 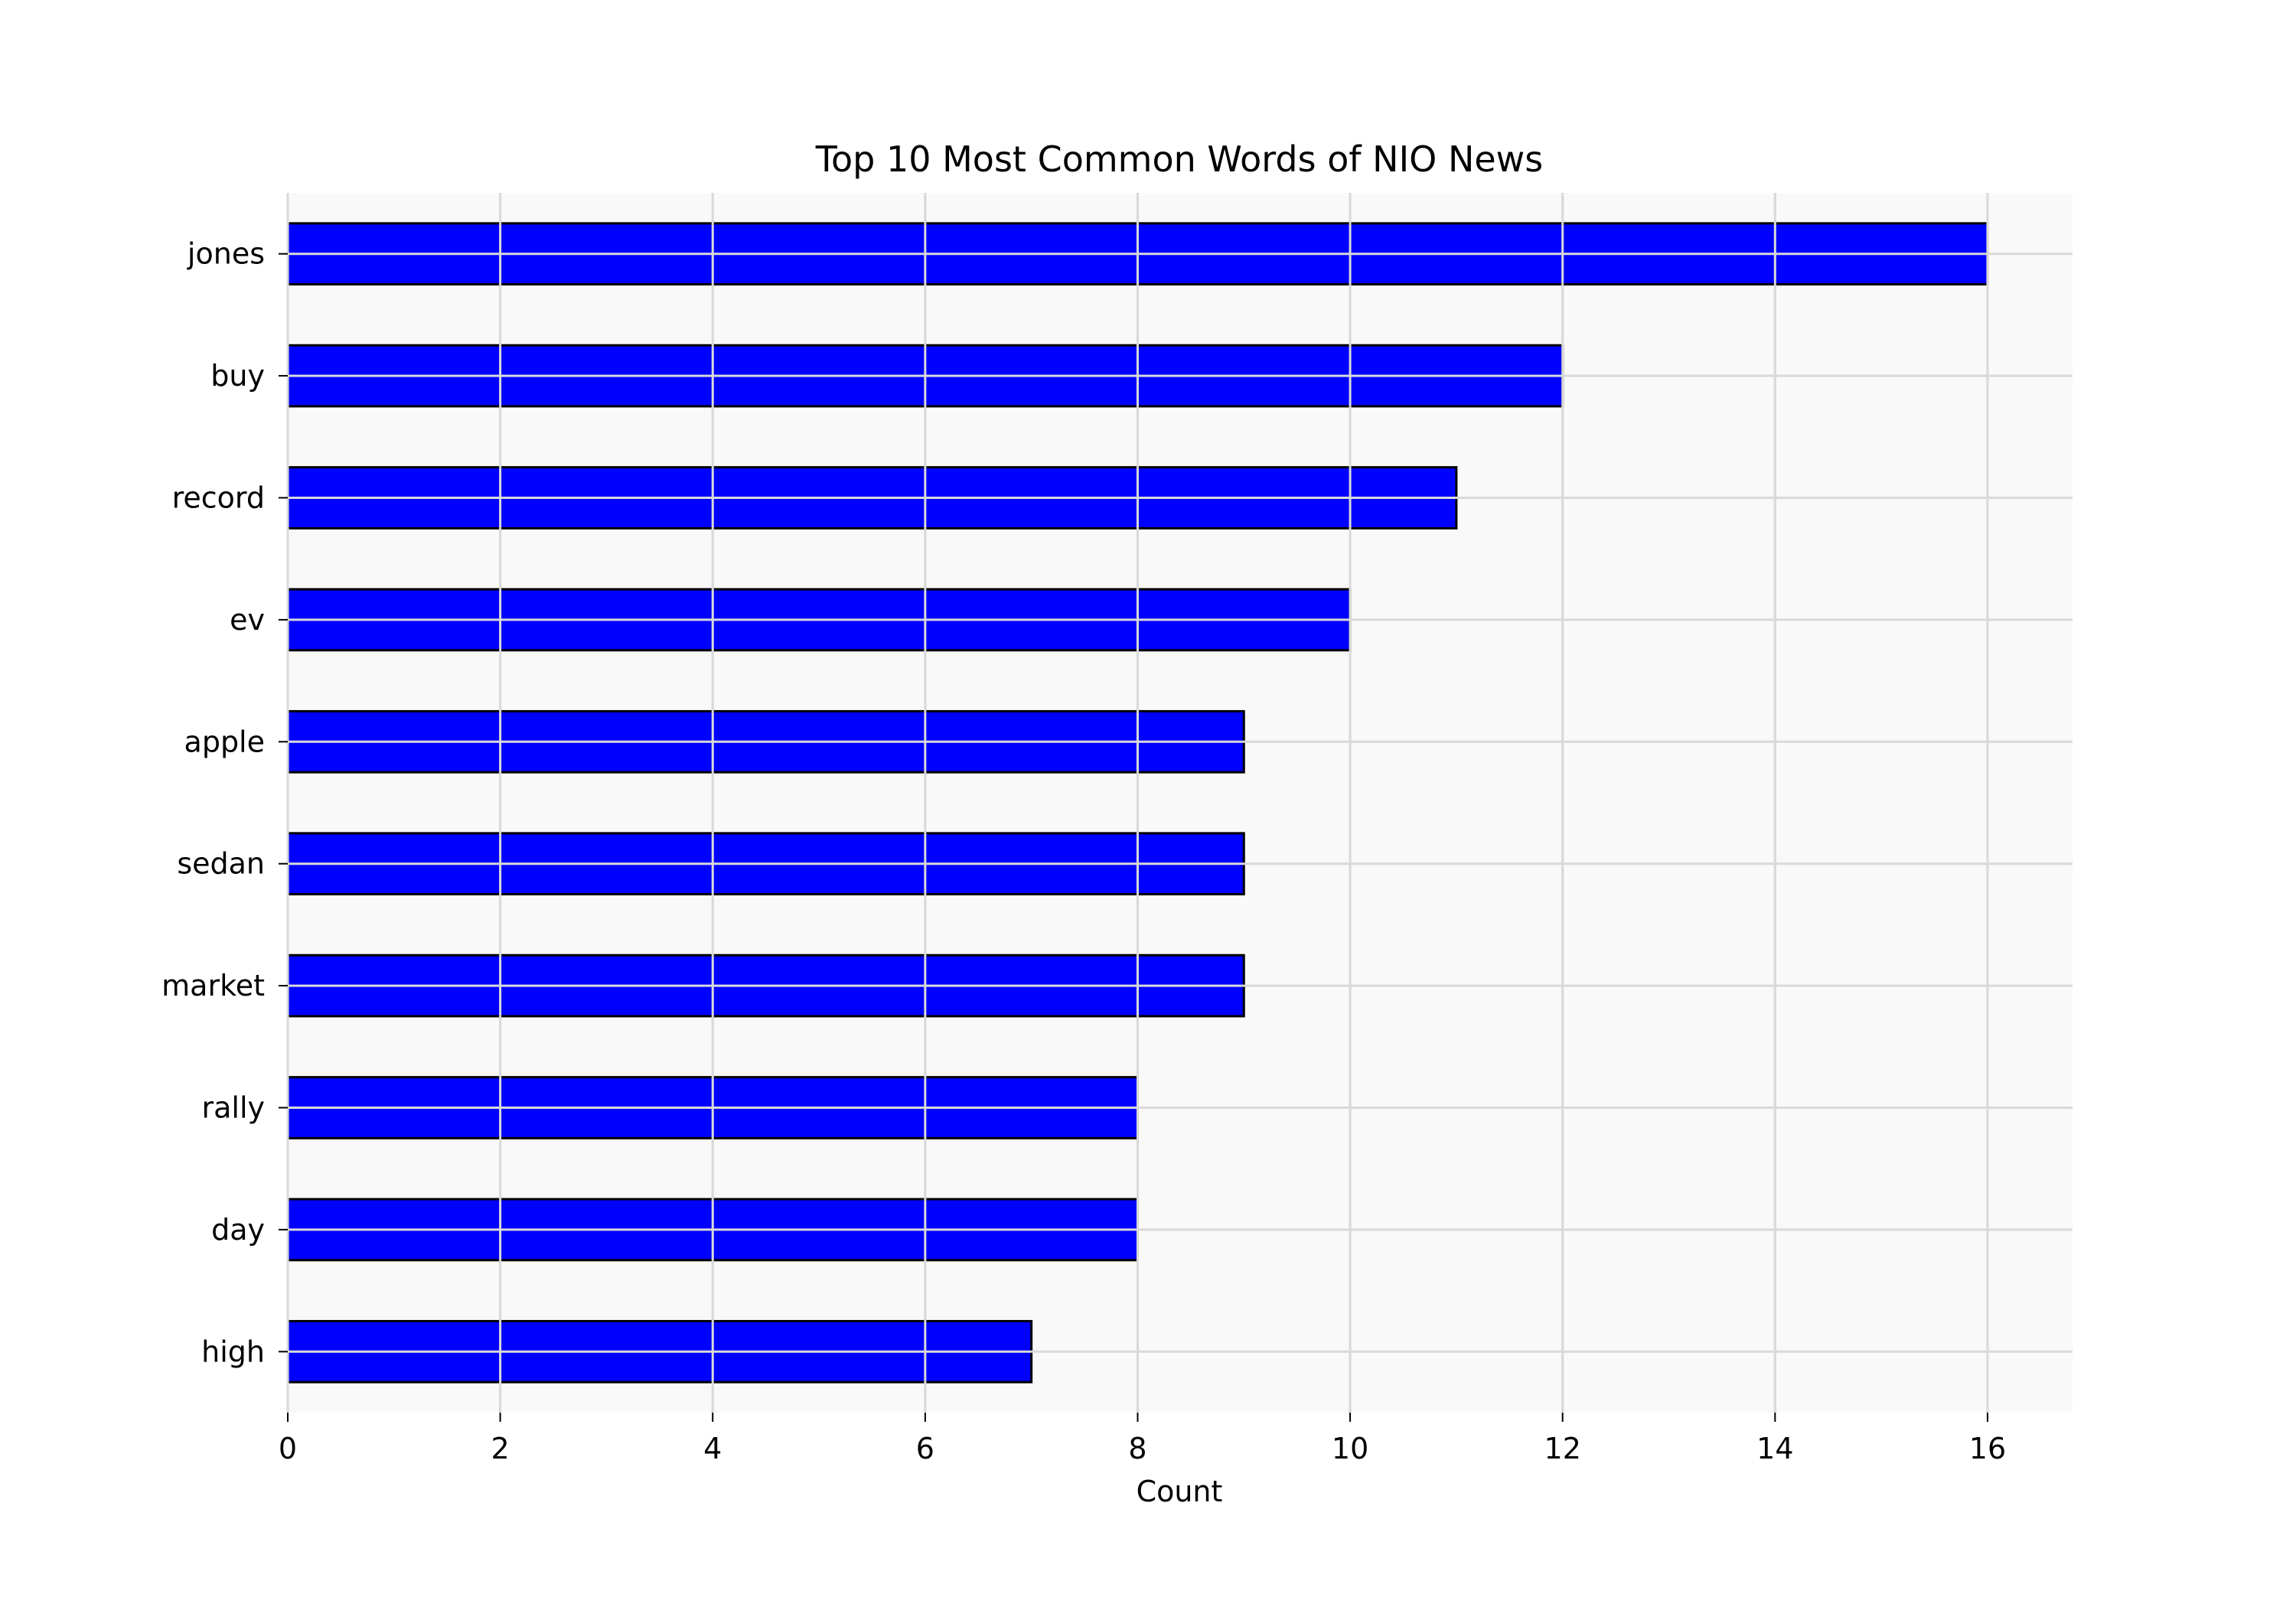 I want to click on y-tick-label: buy, so click(x=237, y=376).